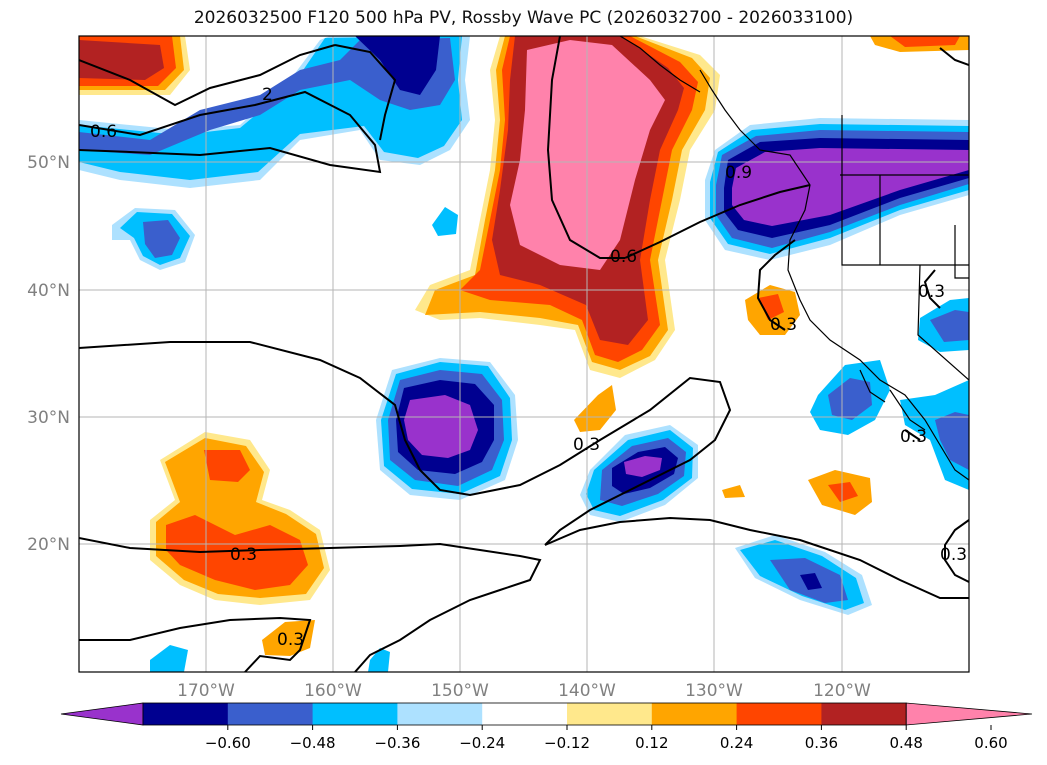 This screenshot has height=765, width=1047. I want to click on longitude-labels: 170°W 160°W 150°W 140°W 130°W 120°W, so click(524, 691).